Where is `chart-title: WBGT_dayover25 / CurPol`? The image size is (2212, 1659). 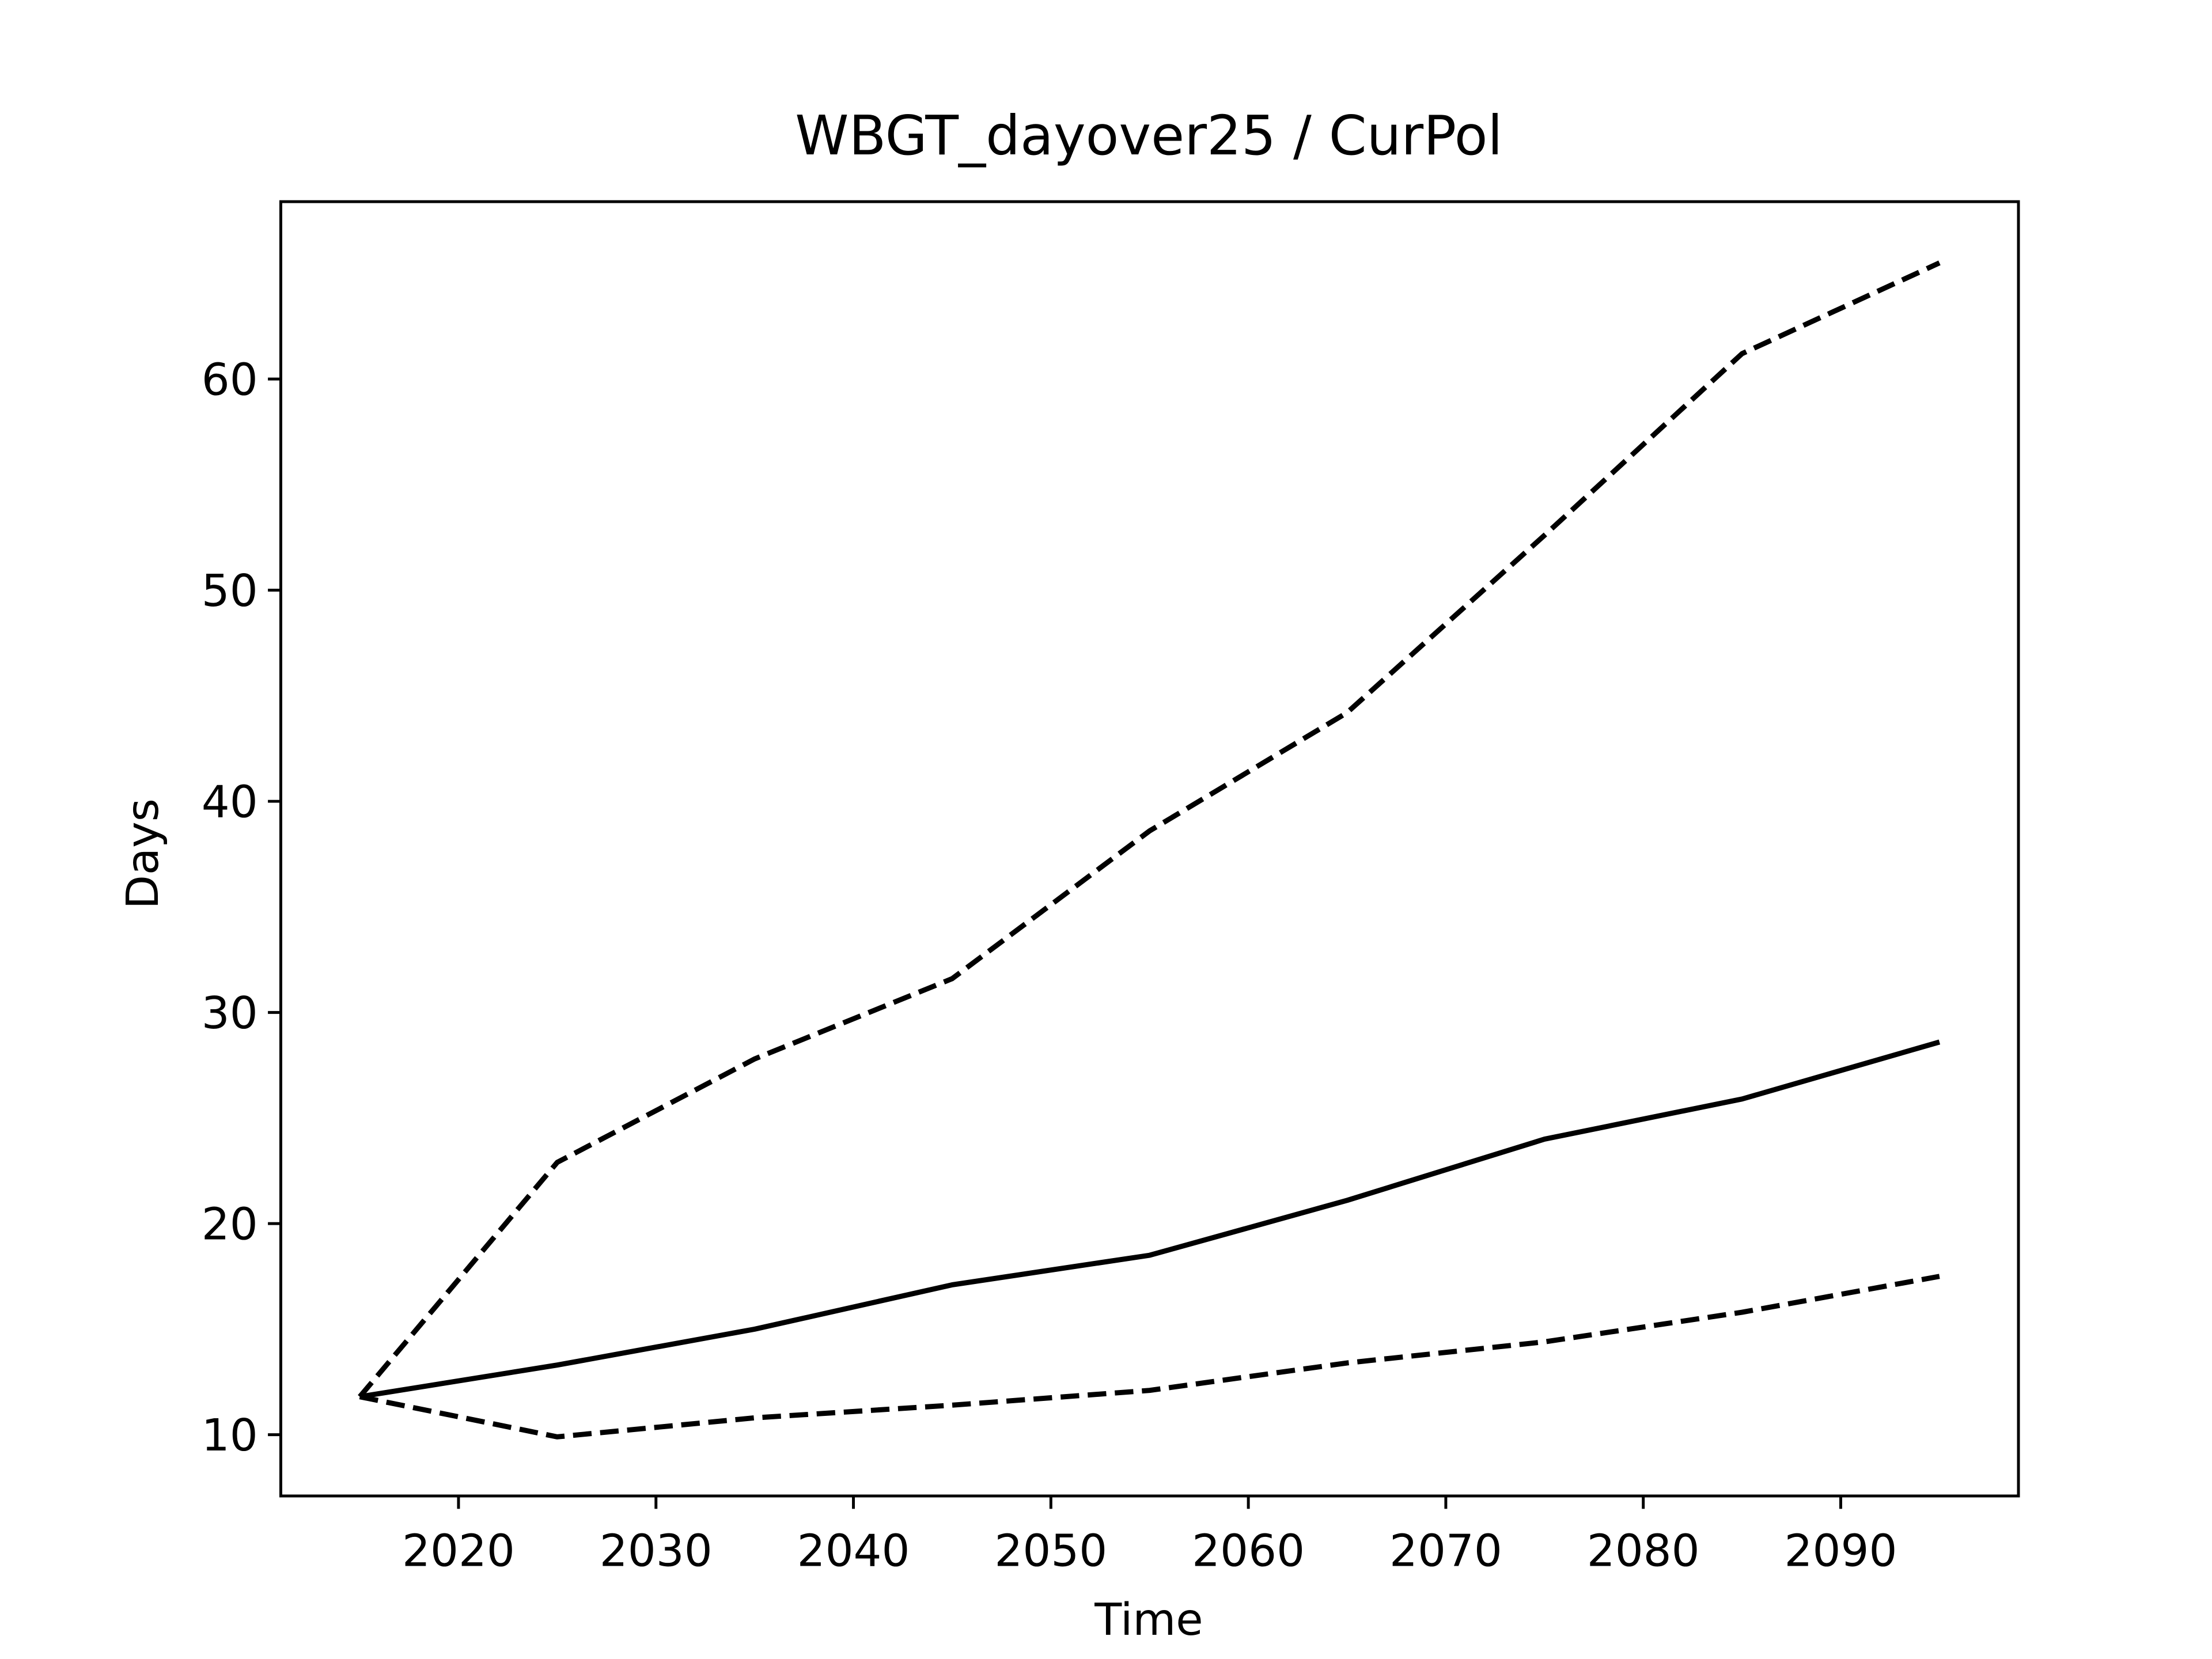
chart-title: WBGT_dayover25 / CurPol is located at coordinates (1148, 136).